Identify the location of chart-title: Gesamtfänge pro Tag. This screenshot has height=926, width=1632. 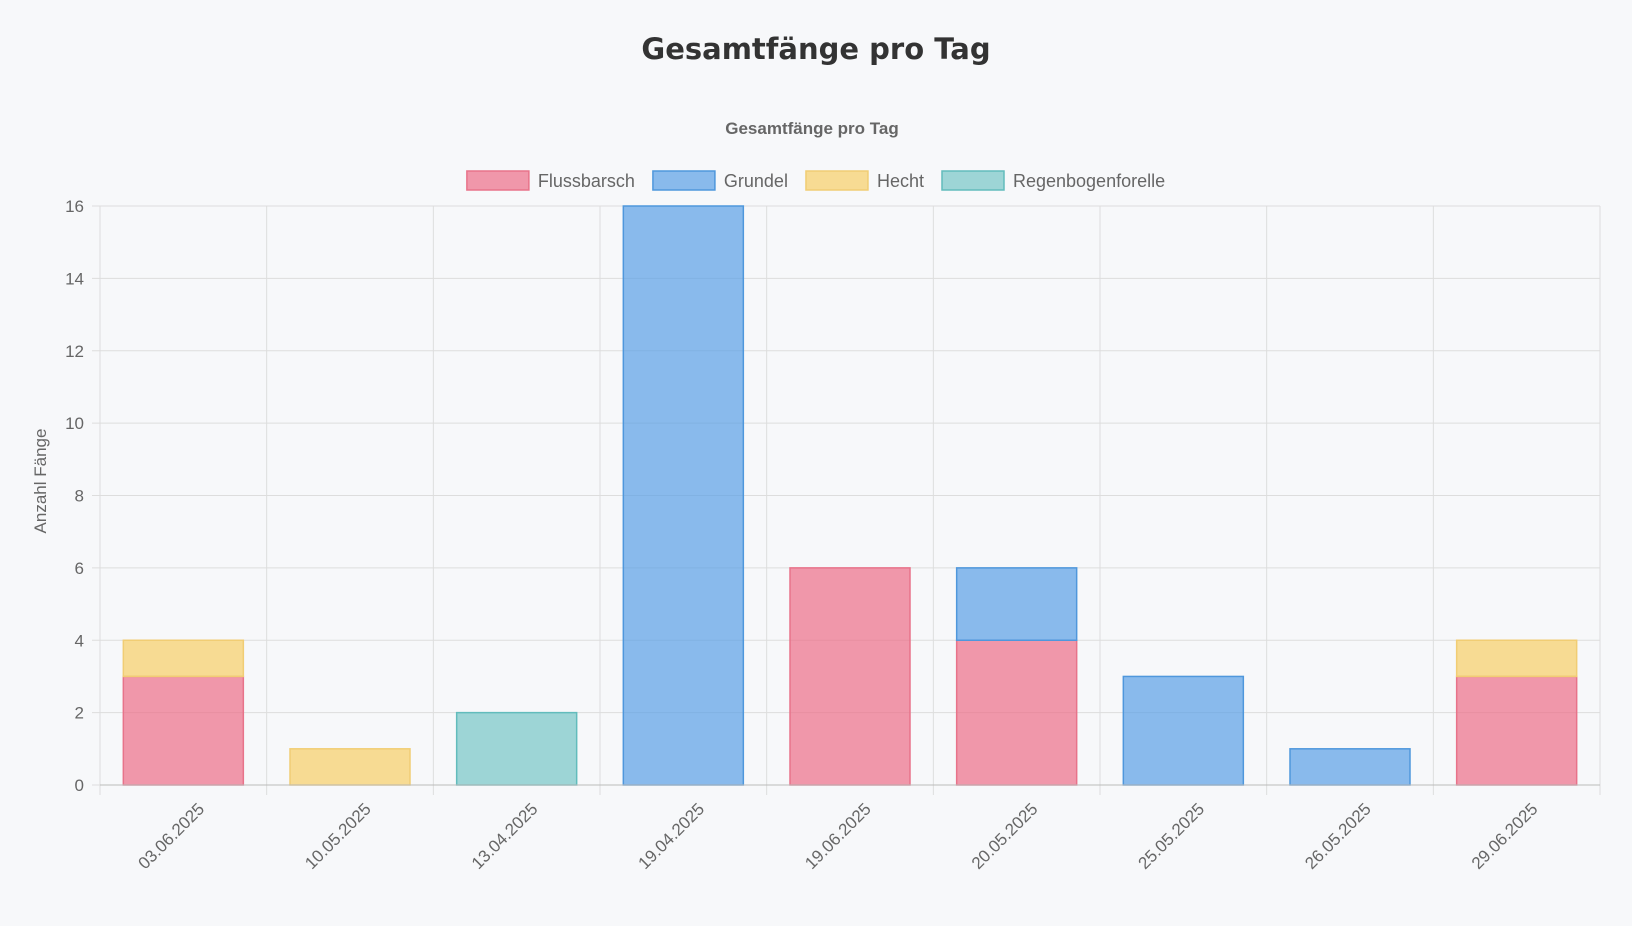
(812, 128).